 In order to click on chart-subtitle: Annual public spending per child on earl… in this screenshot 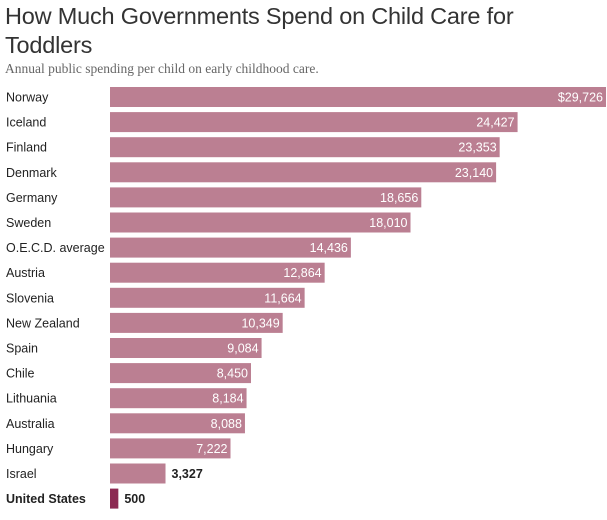, I will do `click(162, 68)`.